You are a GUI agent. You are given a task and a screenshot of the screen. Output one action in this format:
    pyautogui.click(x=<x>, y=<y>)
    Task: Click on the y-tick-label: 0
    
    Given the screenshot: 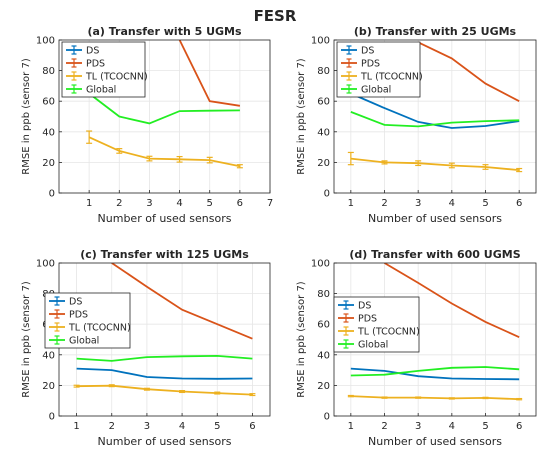 What is the action you would take?
    pyautogui.click(x=327, y=194)
    